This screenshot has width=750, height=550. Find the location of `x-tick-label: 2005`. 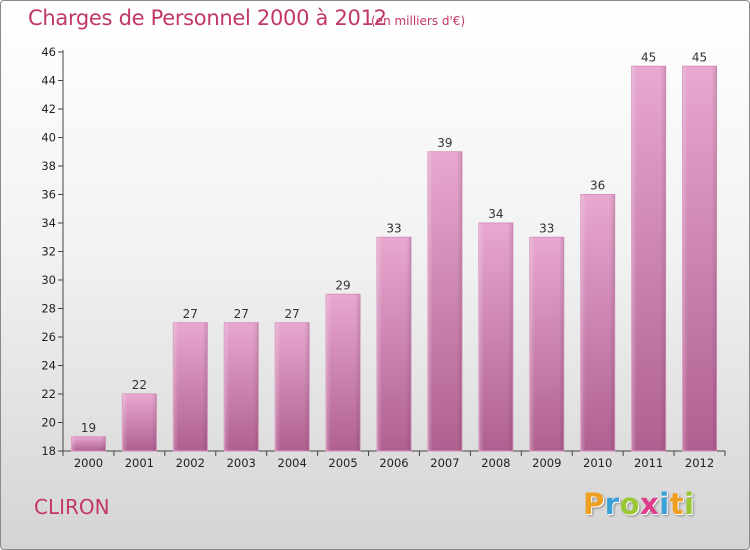

x-tick-label: 2005 is located at coordinates (342, 463).